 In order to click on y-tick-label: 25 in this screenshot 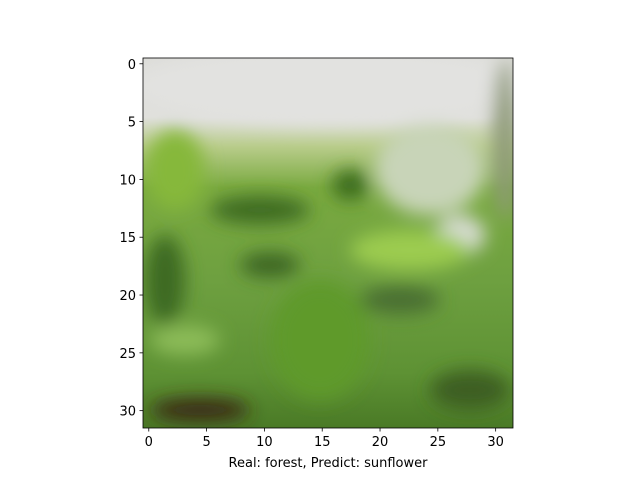, I will do `click(127, 354)`.